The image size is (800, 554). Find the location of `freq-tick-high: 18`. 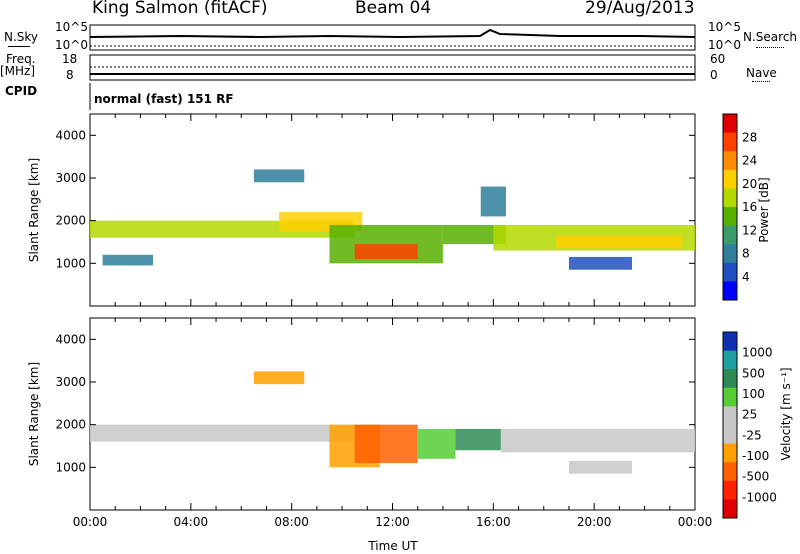

freq-tick-high: 18 is located at coordinates (70, 59).